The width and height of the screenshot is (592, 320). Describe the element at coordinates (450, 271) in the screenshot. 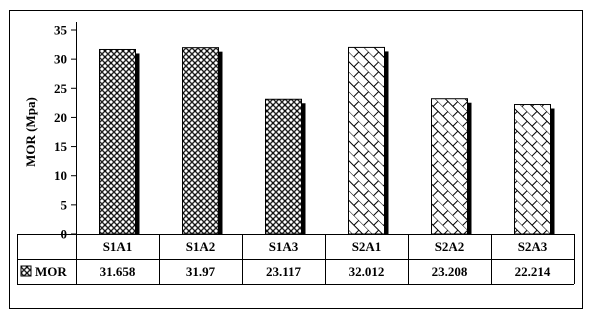

I see `data-value-label: 23.208` at that location.